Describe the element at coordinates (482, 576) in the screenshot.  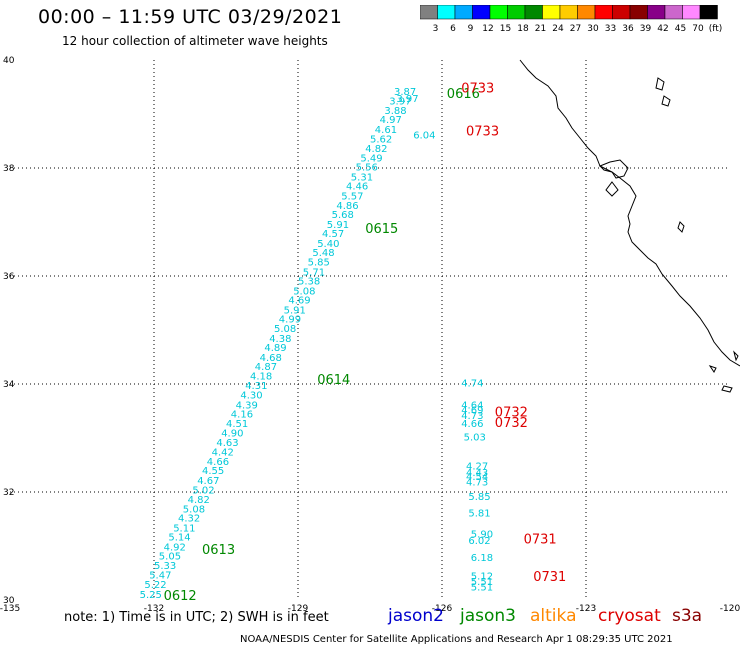
I see `swh-value-label: 5.12` at that location.